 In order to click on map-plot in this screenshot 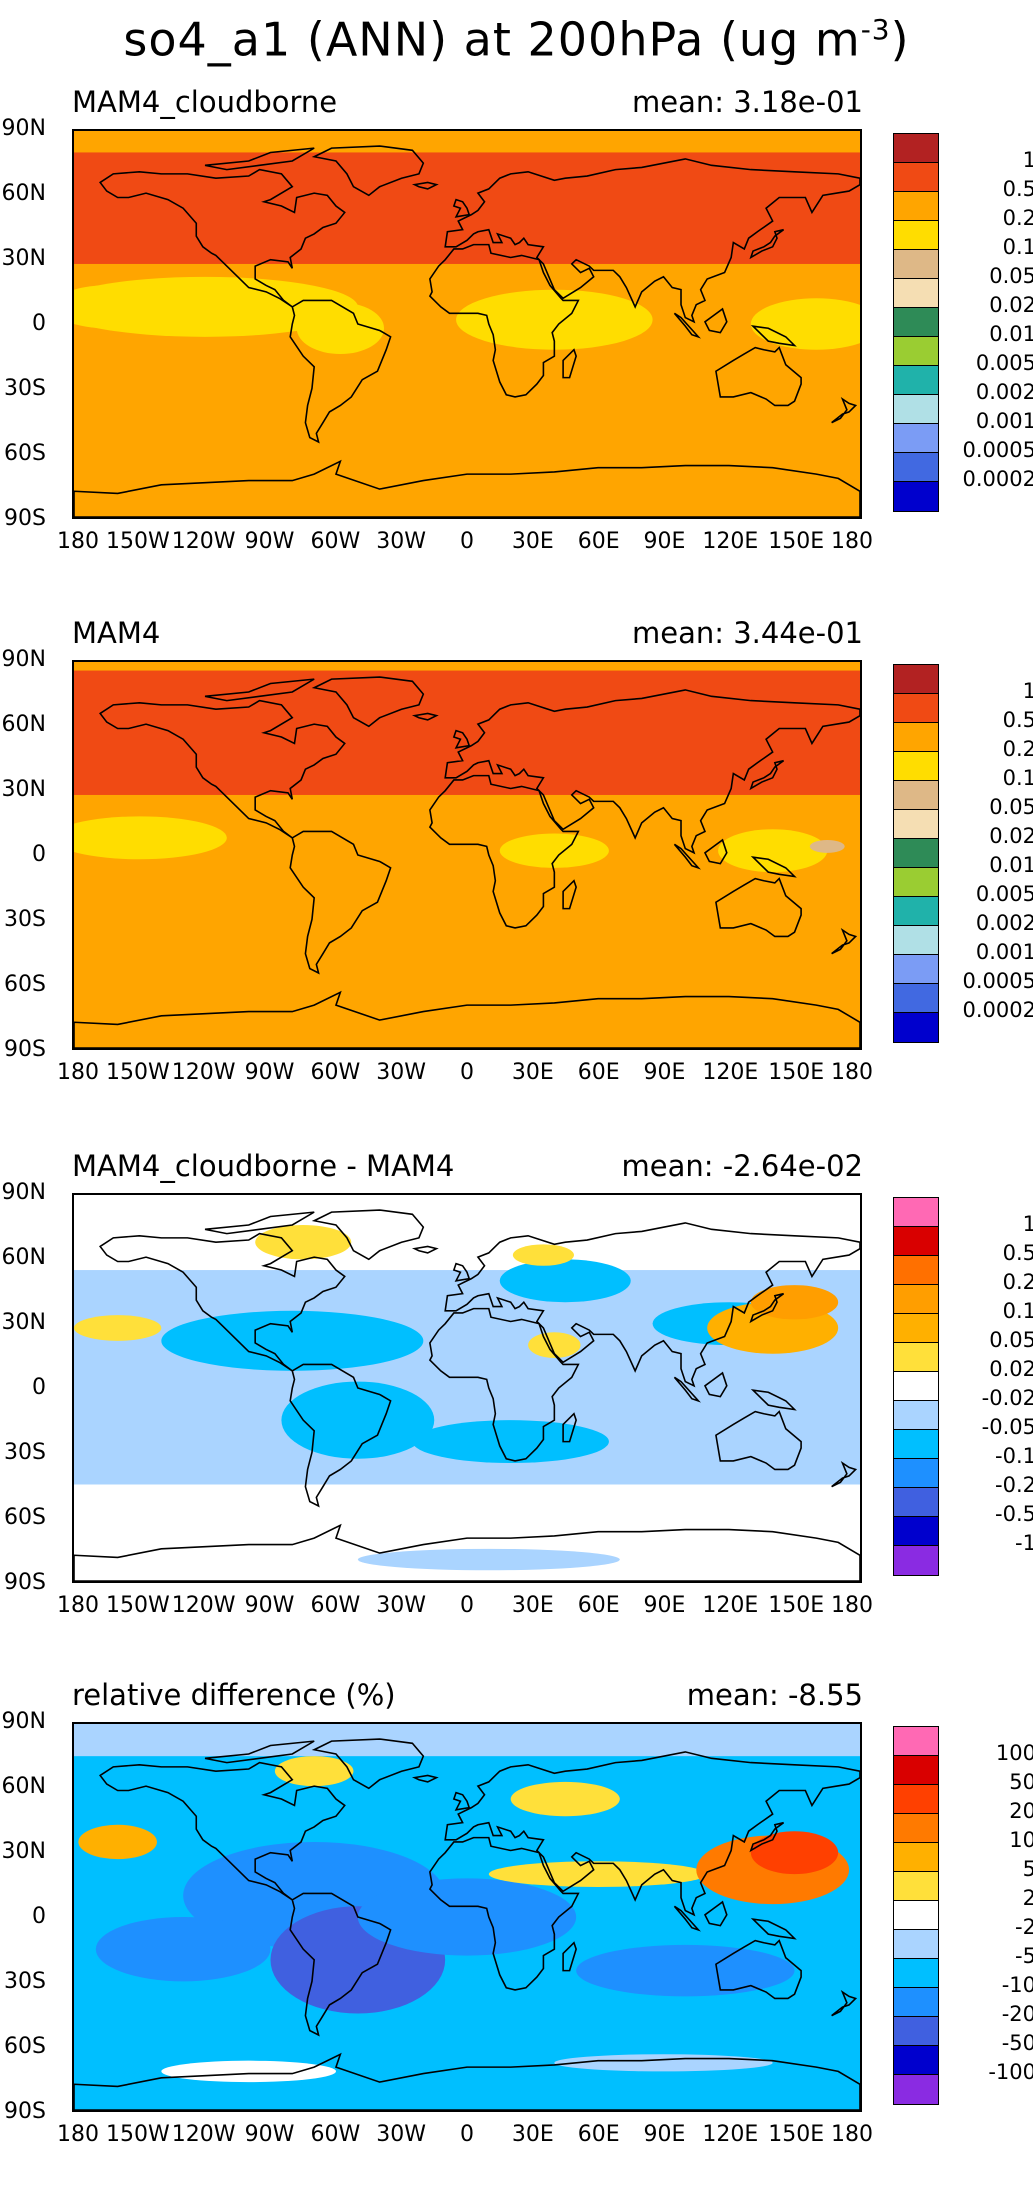, I will do `click(467, 855)`.